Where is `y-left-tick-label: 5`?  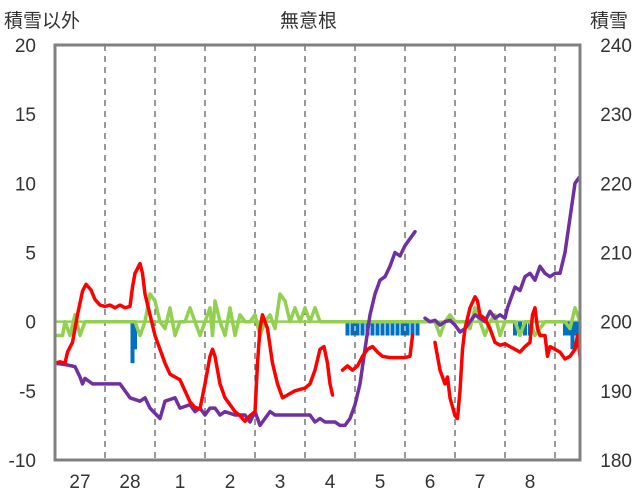
y-left-tick-label: 5 is located at coordinates (30, 254).